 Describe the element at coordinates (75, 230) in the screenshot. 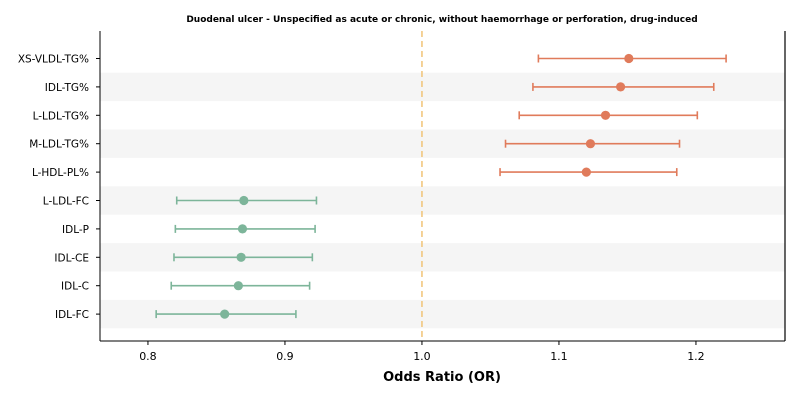

I see `y-tick-label: IDL-P` at that location.